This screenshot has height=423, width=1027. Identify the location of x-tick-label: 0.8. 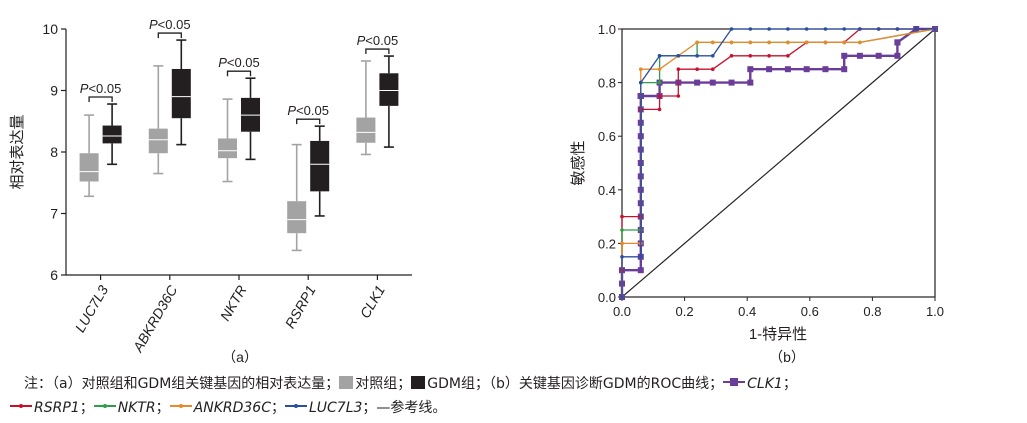
(872, 311).